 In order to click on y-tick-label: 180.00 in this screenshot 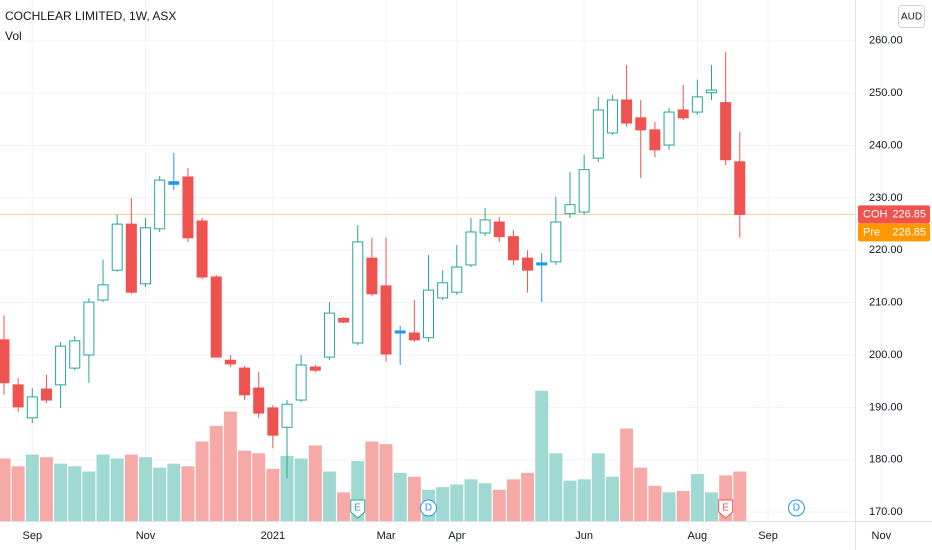, I will do `click(886, 460)`.